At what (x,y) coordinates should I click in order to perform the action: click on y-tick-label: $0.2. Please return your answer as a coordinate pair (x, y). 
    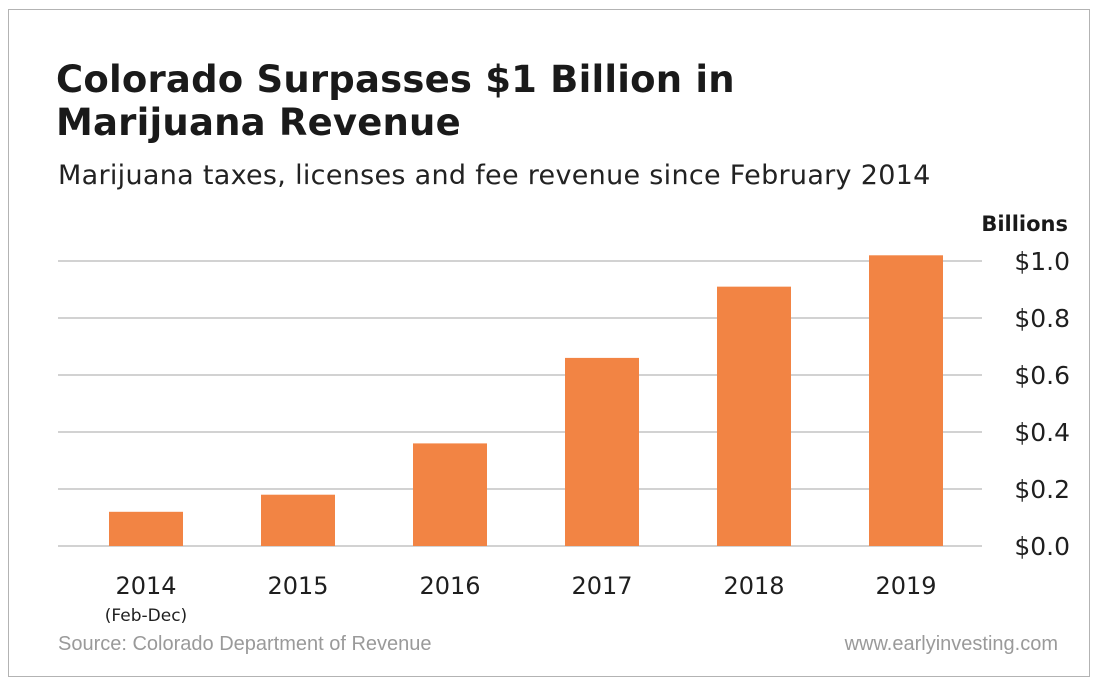
    Looking at the image, I should click on (1042, 489).